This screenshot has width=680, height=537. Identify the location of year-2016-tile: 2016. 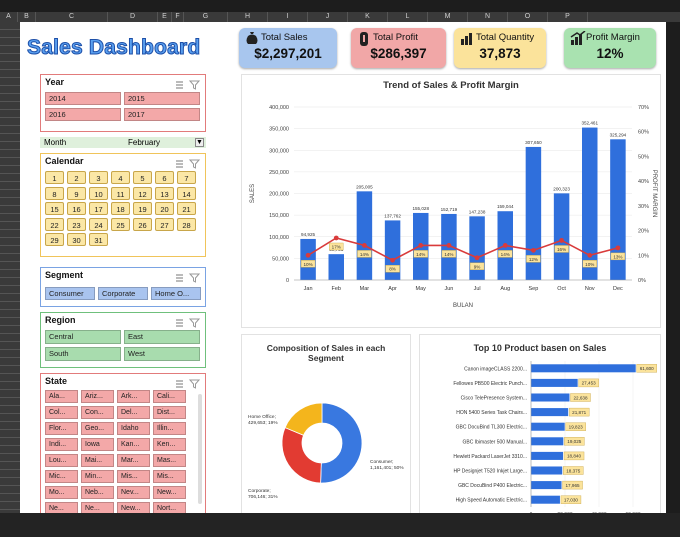
(83, 114).